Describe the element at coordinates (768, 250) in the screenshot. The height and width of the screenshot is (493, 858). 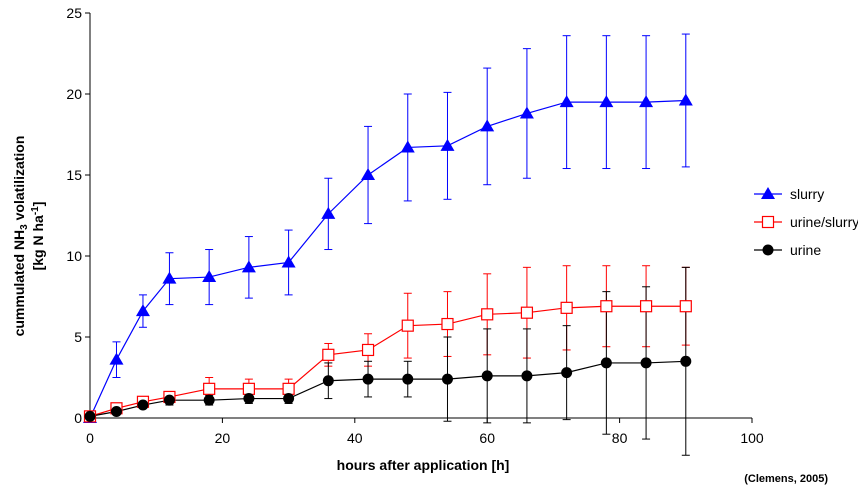
I see `legend-marker-urine` at that location.